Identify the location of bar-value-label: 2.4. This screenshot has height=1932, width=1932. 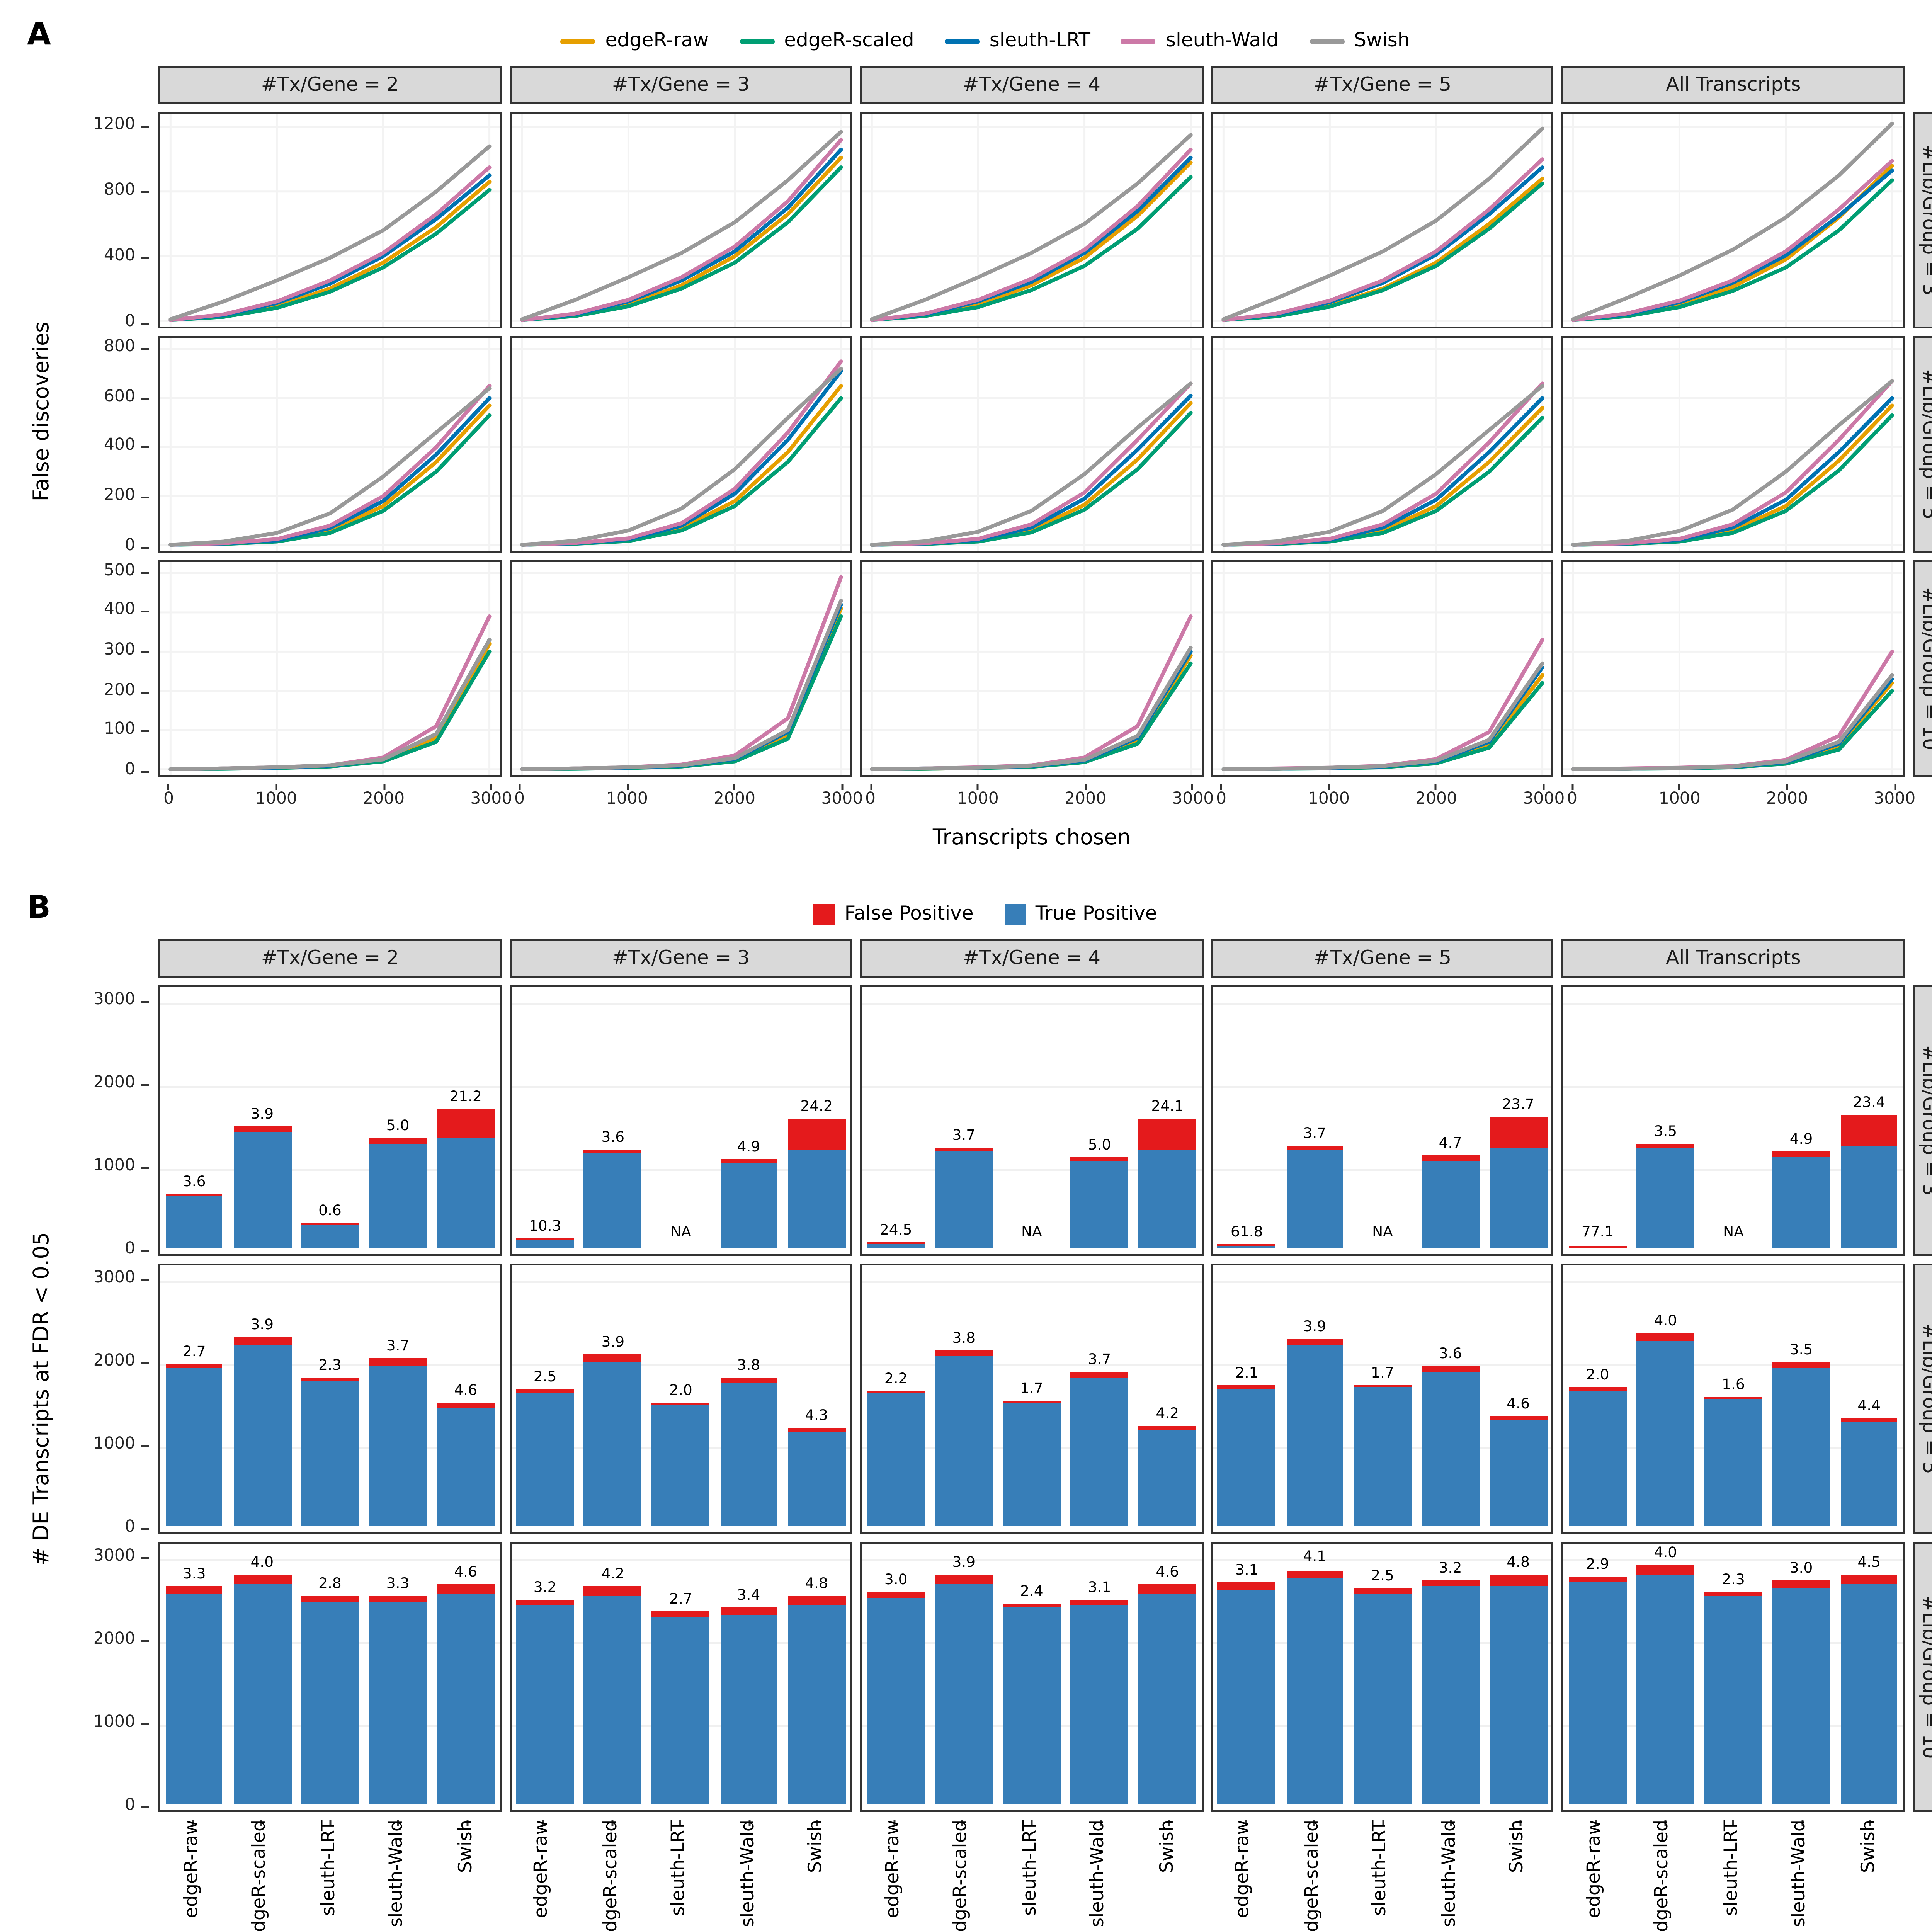
(1031, 1590).